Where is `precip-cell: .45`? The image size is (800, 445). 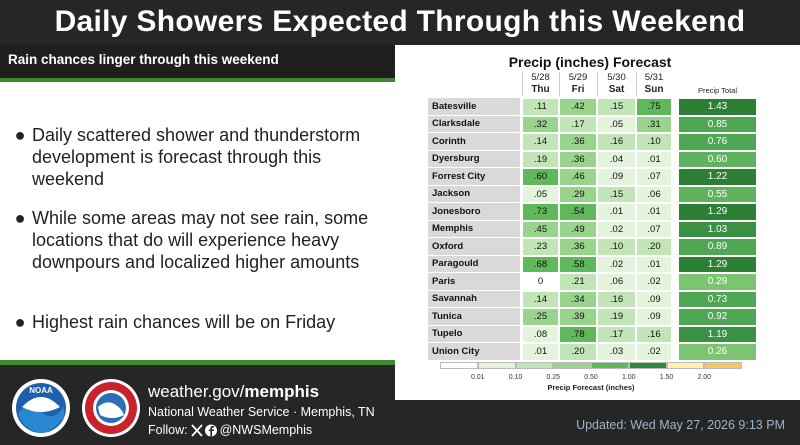 precip-cell: .45 is located at coordinates (540, 229).